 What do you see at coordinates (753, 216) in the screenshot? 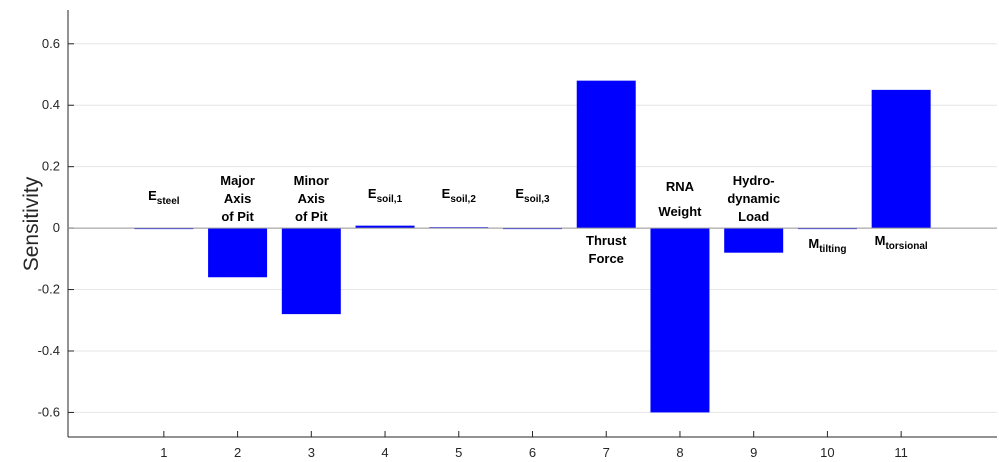
I see `annotation: Load` at bounding box center [753, 216].